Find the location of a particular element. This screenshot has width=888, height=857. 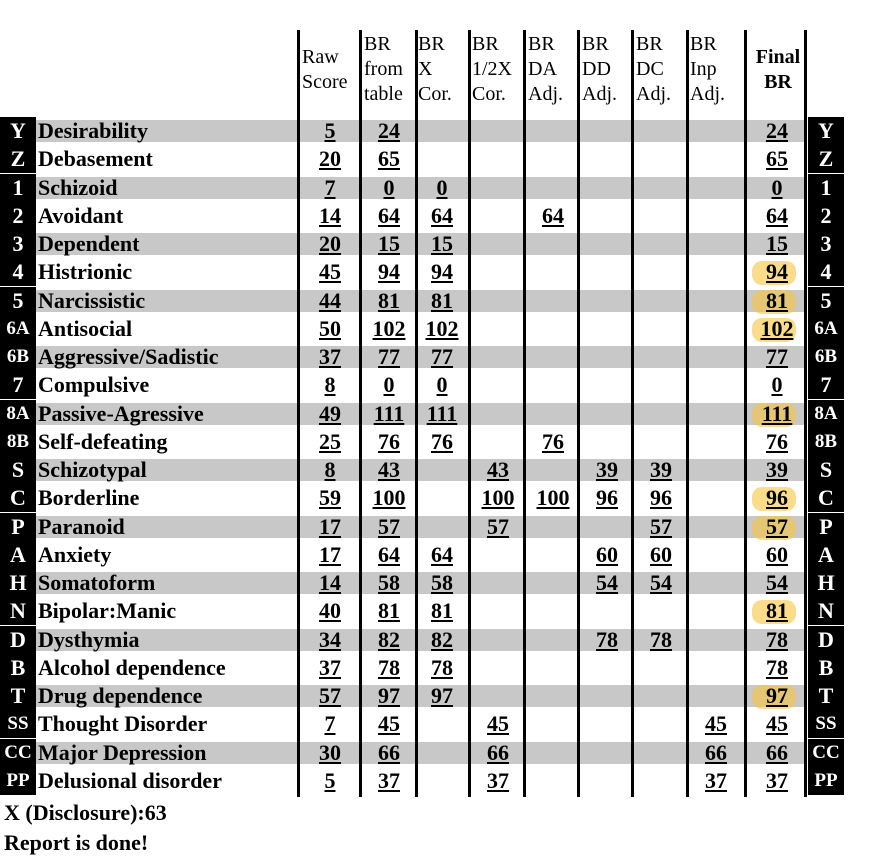

column-header-line: table is located at coordinates (383, 94).